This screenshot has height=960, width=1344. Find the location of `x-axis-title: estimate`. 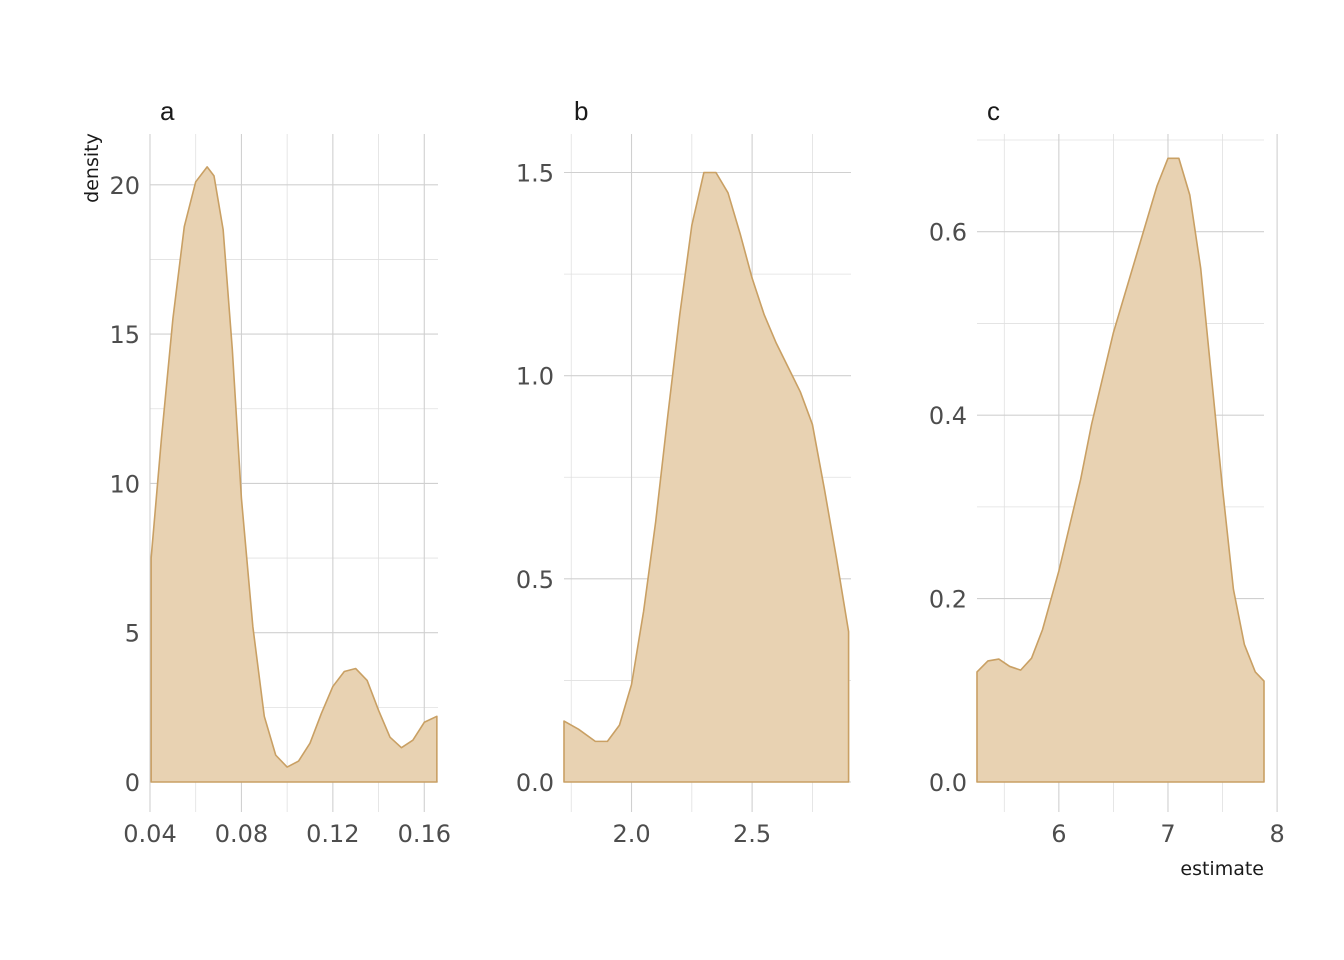

x-axis-title: estimate is located at coordinates (1222, 869).